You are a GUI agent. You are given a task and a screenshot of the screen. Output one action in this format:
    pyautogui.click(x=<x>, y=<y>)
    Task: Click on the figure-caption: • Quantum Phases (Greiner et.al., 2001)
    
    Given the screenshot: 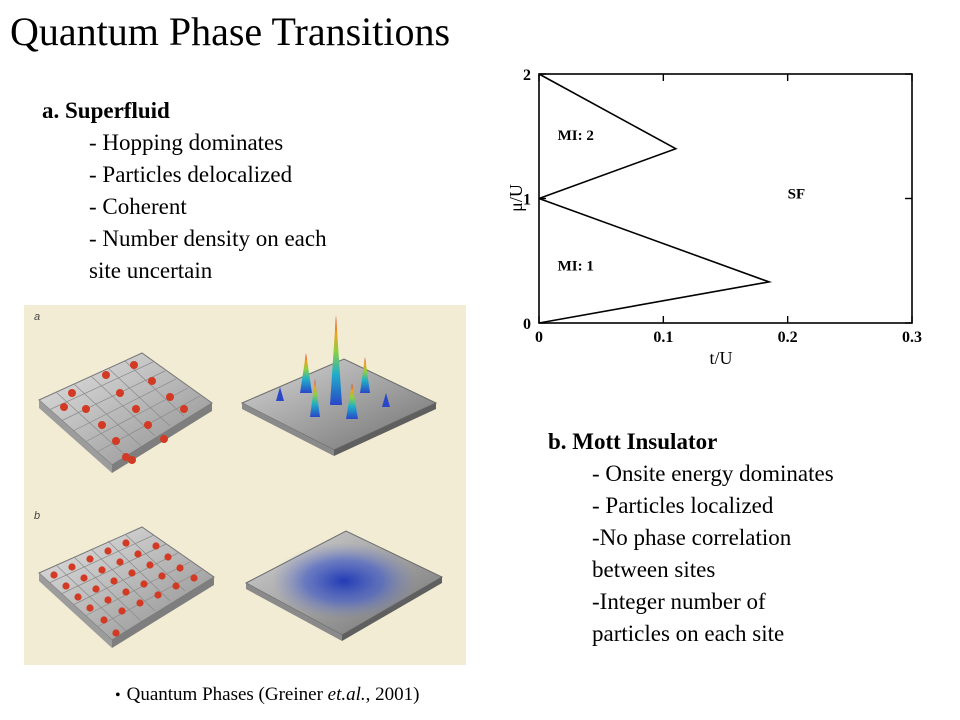 What is the action you would take?
    pyautogui.click(x=267, y=695)
    